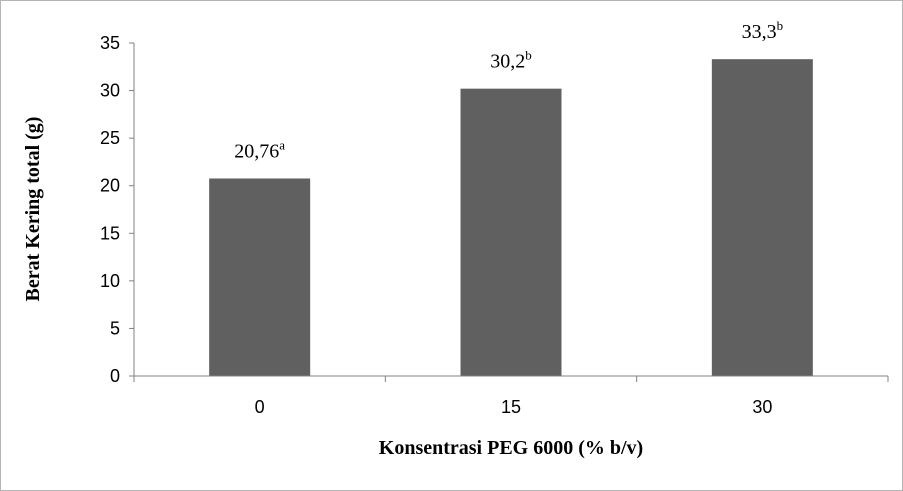 The width and height of the screenshot is (903, 491). Describe the element at coordinates (115, 328) in the screenshot. I see `y-tick-label: 5` at that location.